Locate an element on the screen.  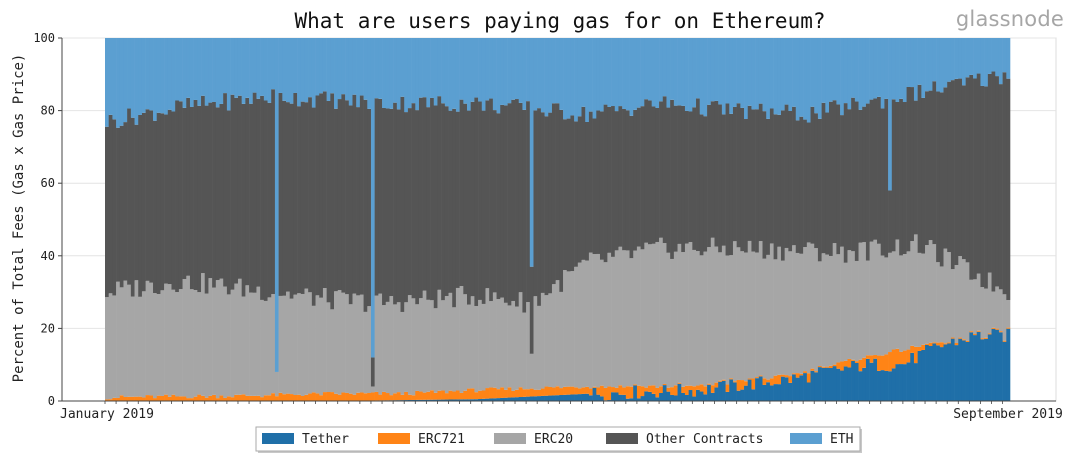
legend-swatch is located at coordinates (394, 438).